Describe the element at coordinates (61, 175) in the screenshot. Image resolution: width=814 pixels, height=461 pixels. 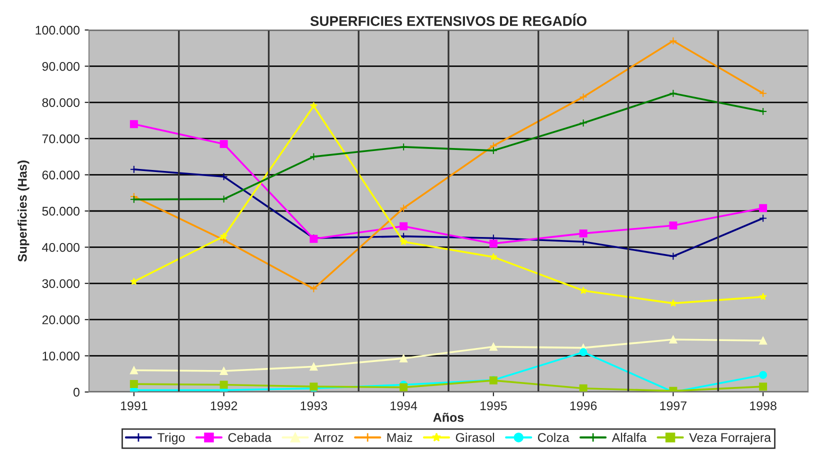
I see `y-tick-label: 60.000` at that location.